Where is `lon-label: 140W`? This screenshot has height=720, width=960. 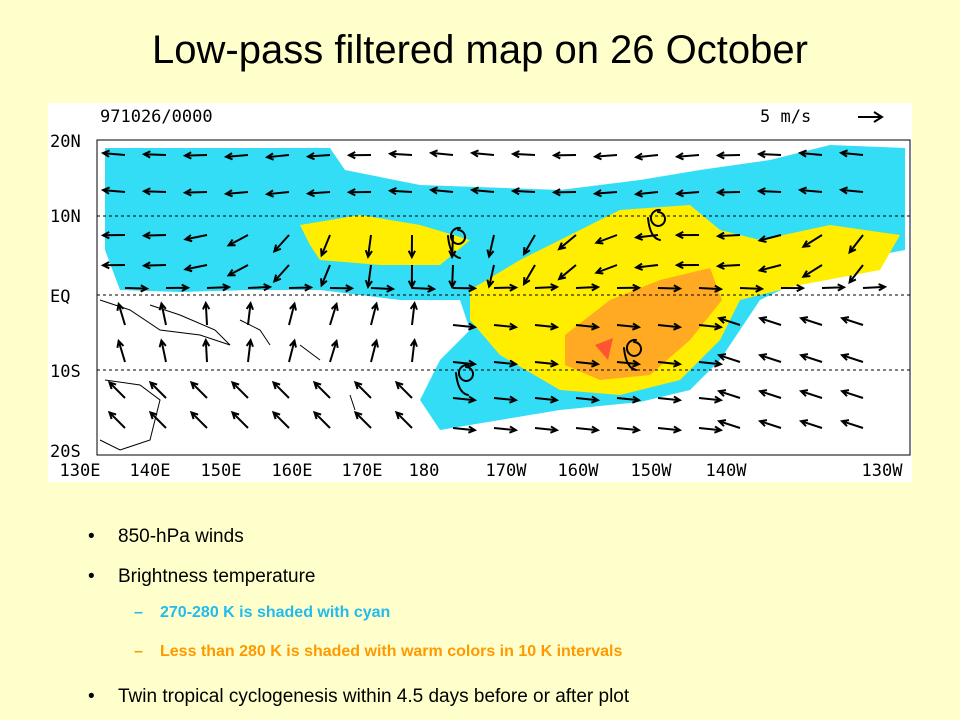 lon-label: 140W is located at coordinates (727, 471).